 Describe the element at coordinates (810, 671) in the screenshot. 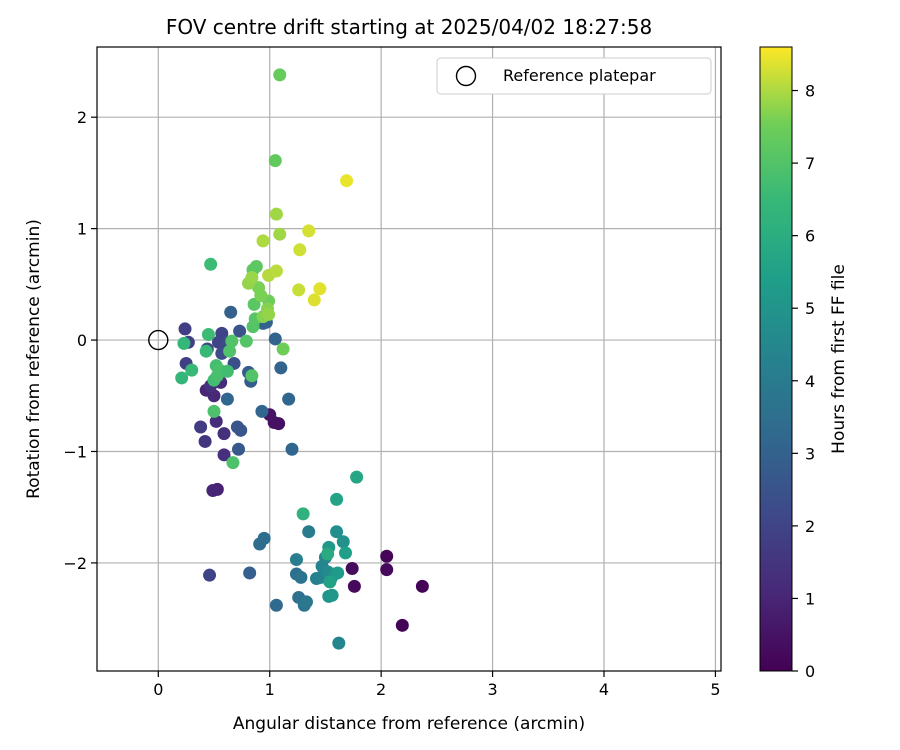

I see `colorbar-tick-label: 0` at that location.